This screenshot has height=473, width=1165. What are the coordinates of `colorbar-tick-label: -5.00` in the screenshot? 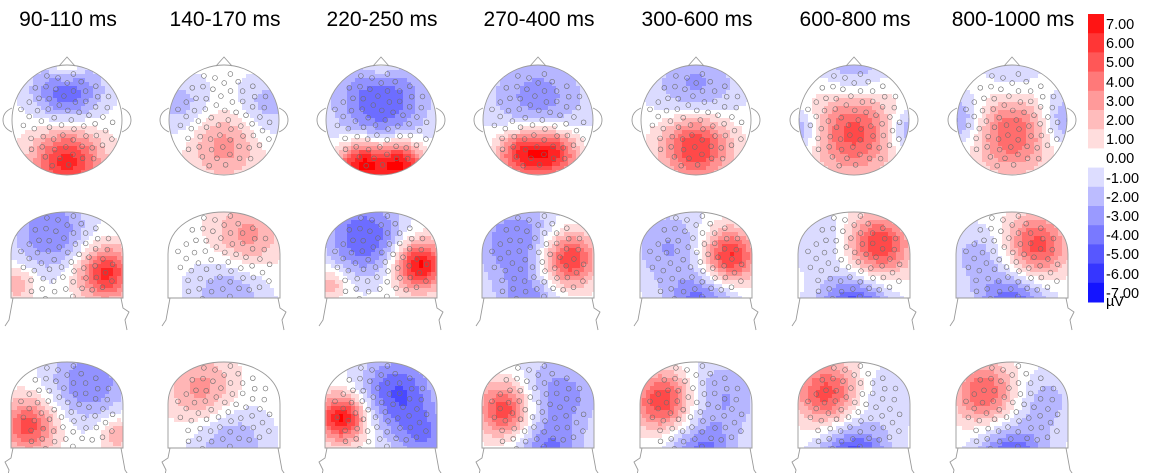 It's located at (1122, 255).